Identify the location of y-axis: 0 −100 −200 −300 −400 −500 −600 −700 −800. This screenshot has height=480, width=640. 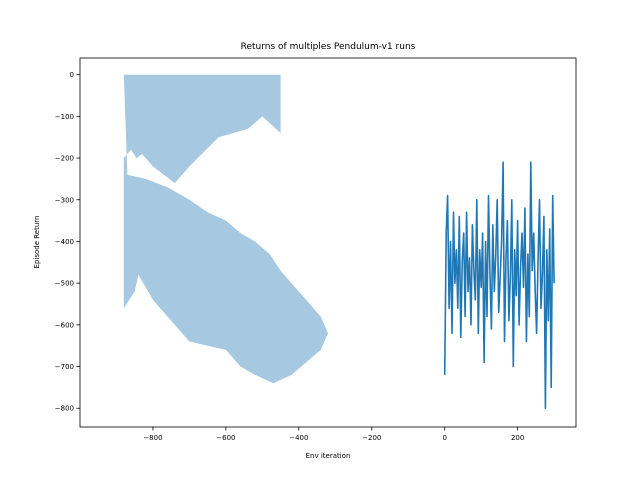
(67, 242).